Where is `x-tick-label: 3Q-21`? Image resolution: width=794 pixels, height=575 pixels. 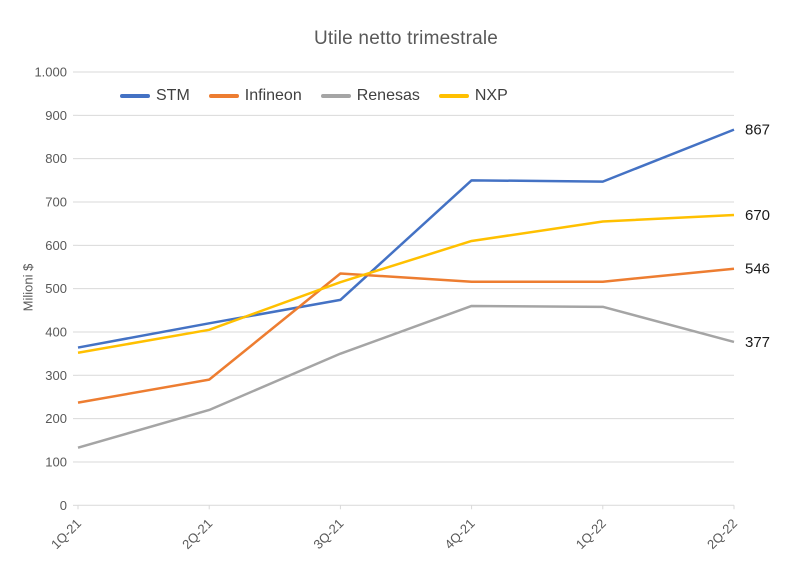
x-tick-label: 3Q-21 is located at coordinates (328, 534).